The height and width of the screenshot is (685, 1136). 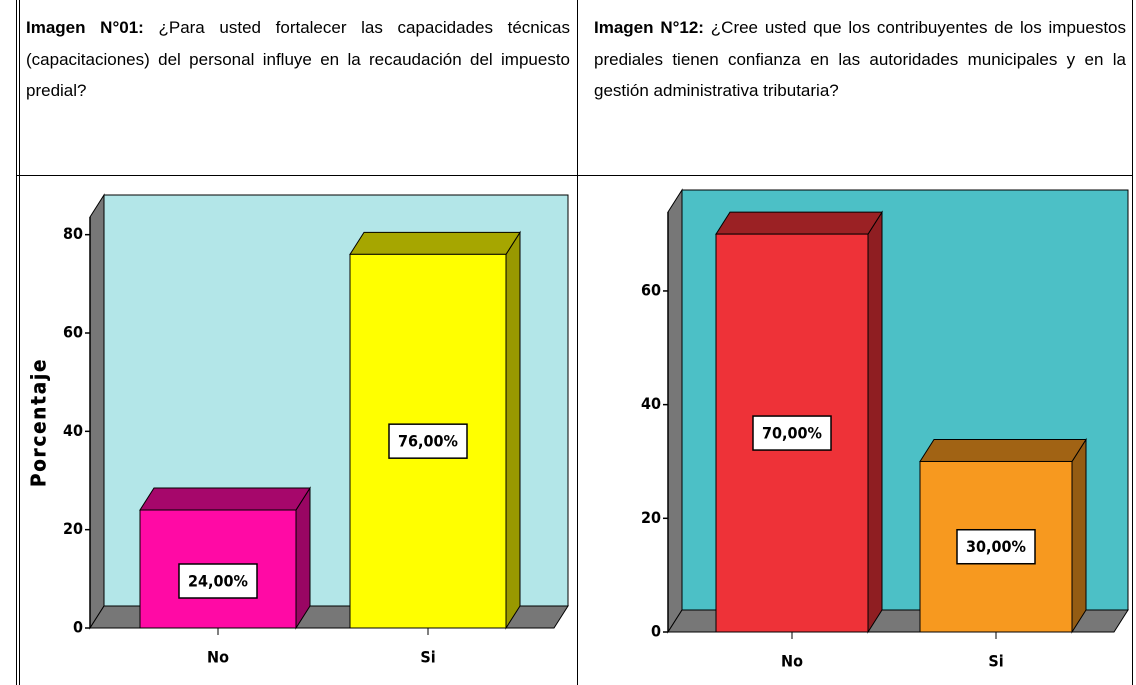 I want to click on value-label: 76,00%, so click(x=428, y=441).